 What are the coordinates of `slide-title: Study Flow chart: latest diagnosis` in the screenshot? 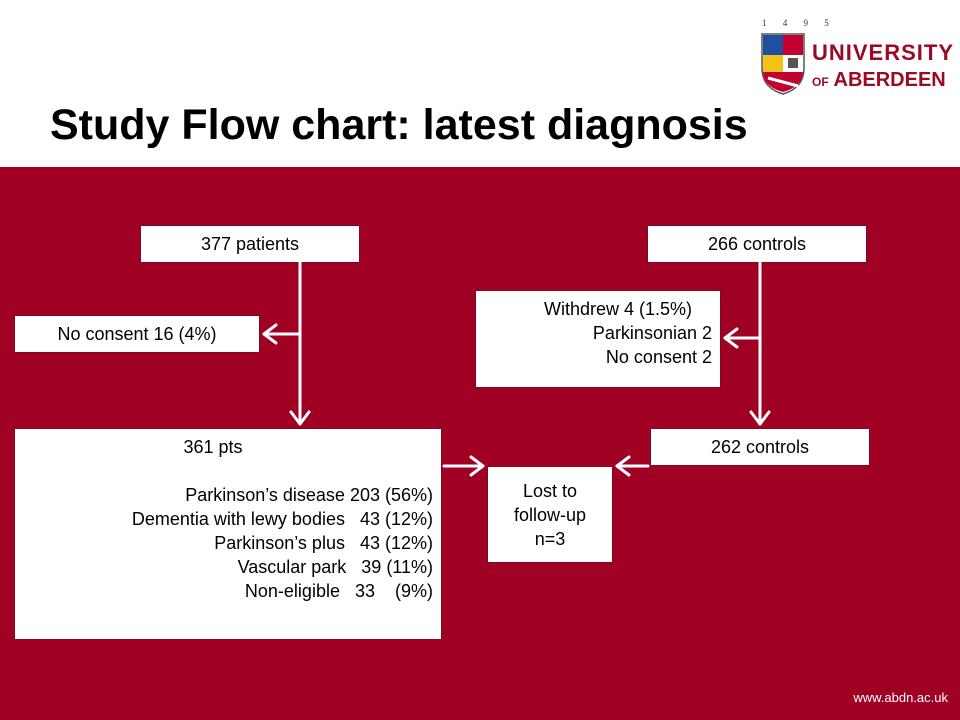 It's located at (399, 125).